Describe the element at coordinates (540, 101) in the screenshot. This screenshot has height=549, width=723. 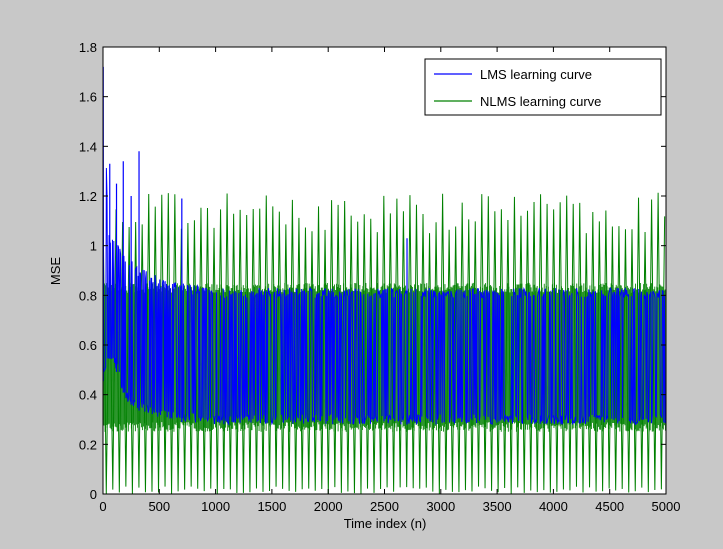
I see `legend-label-nlms: NLMS learning curve` at that location.